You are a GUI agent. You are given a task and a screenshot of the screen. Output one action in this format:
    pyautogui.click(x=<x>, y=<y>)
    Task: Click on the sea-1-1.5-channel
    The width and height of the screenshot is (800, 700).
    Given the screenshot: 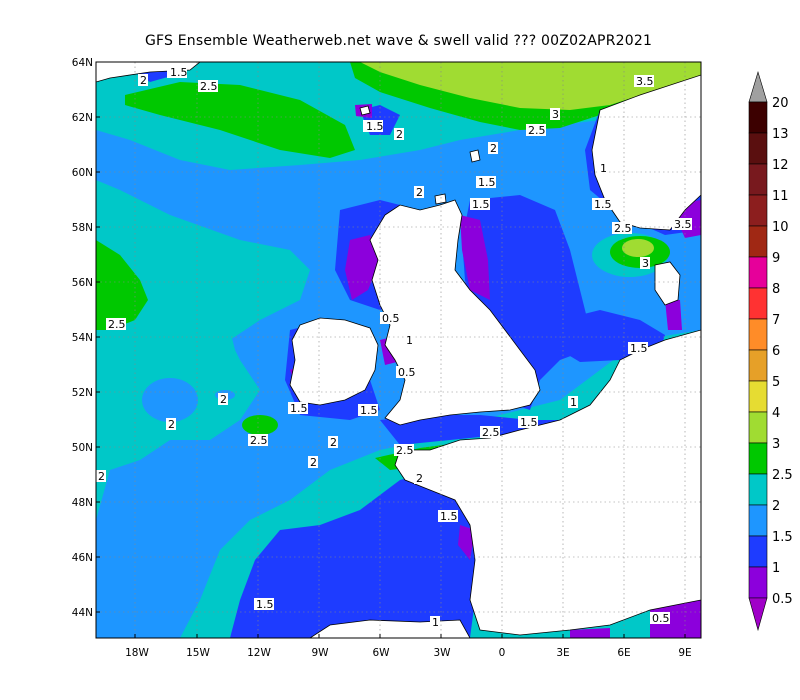 What is the action you would take?
    pyautogui.click(x=470, y=430)
    